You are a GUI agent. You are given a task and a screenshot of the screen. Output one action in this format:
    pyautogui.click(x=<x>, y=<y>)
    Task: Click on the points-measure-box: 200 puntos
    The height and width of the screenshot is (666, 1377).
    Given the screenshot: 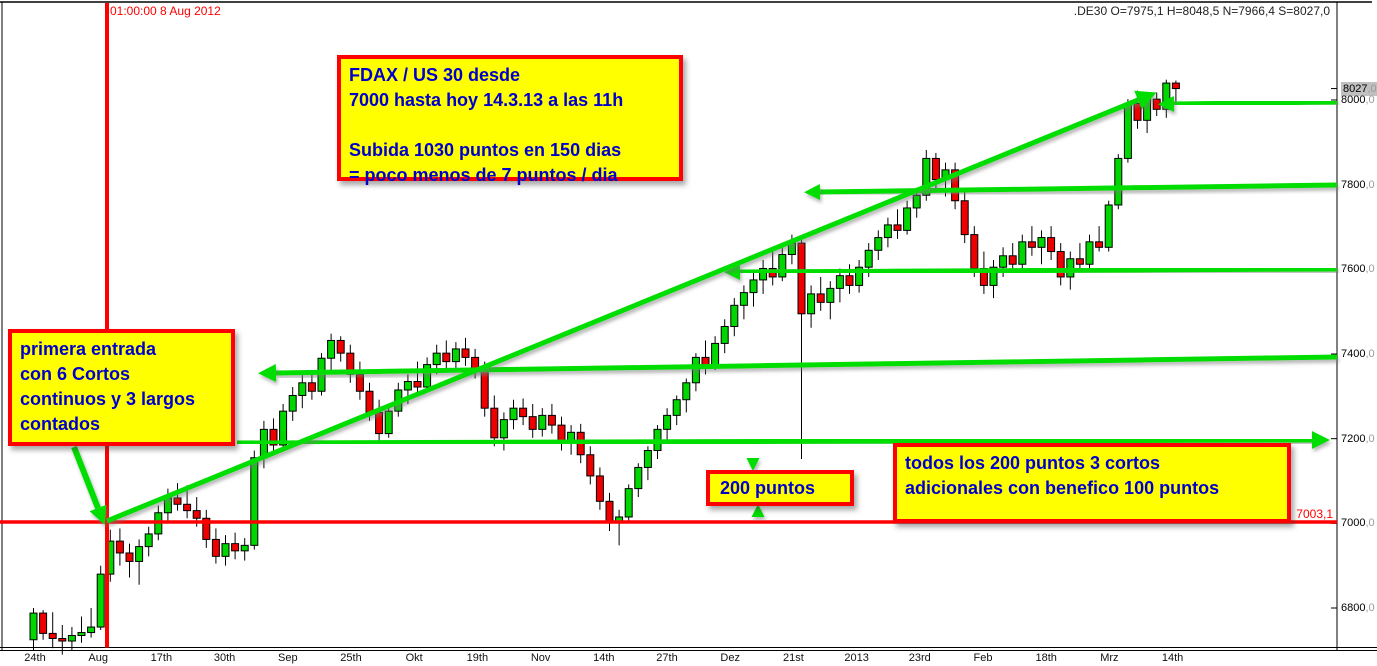 What is the action you would take?
    pyautogui.click(x=780, y=488)
    